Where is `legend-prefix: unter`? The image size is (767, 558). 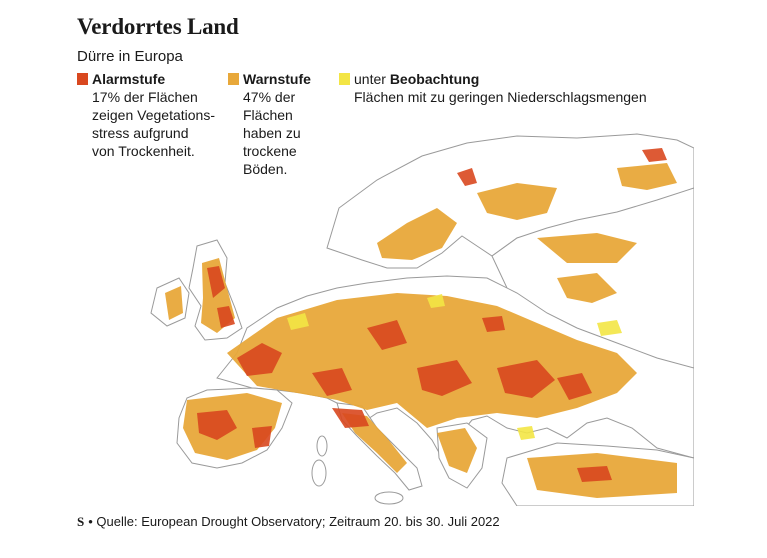 legend-prefix: unter is located at coordinates (372, 79).